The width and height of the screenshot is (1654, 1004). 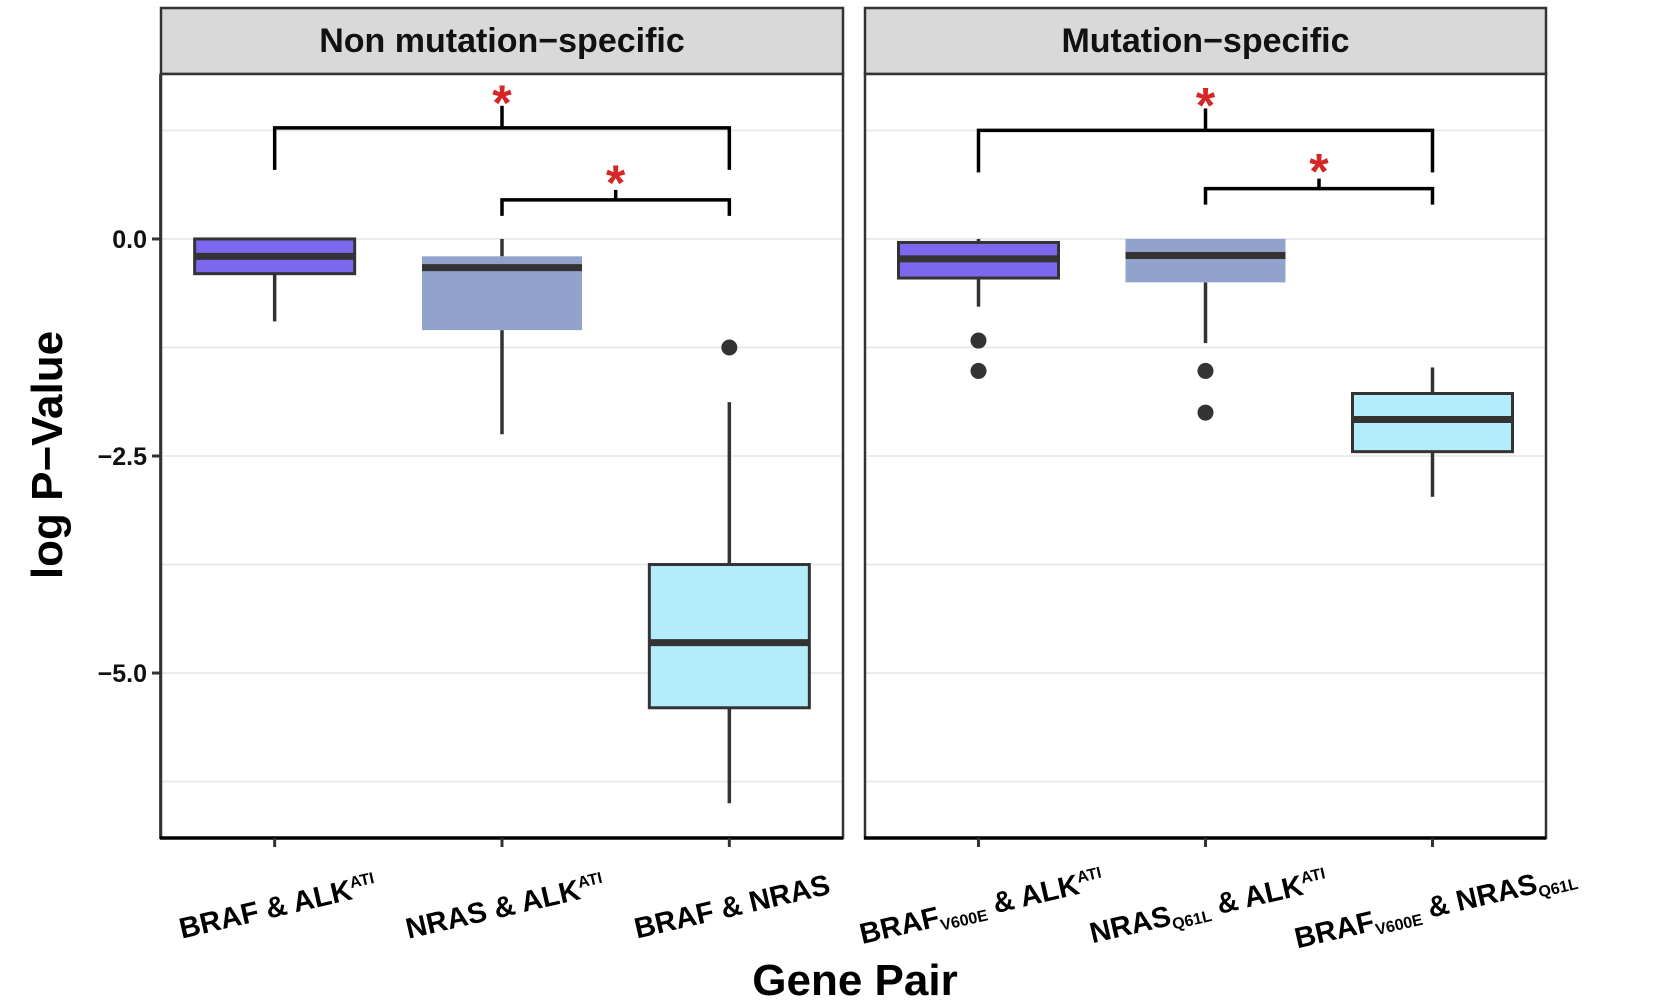 I want to click on x-tick-label: BRAF & ALKATI, so click(x=277, y=907).